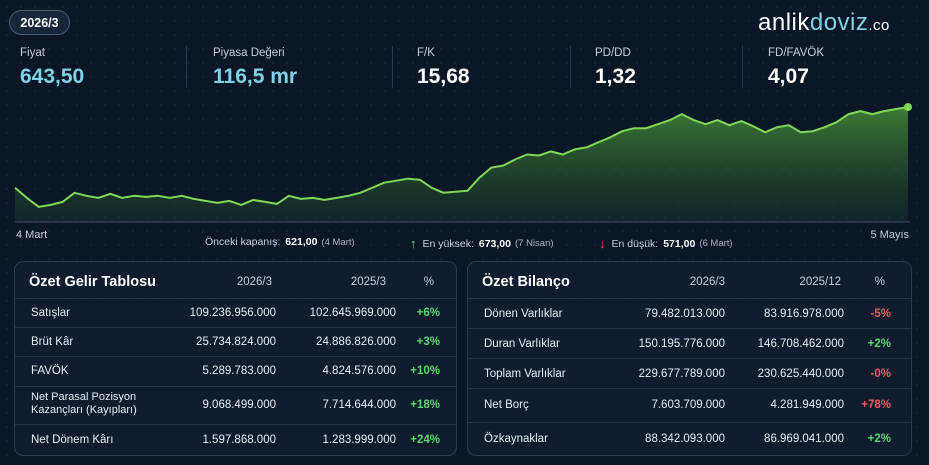 The height and width of the screenshot is (465, 929). I want to click on table-row: FAVÖK 5.289.783.000 4.824.576.000 +10%, so click(235, 371).